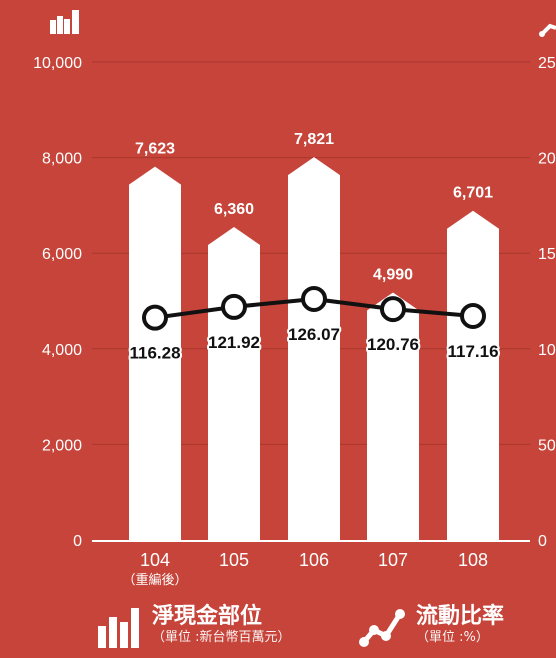 The height and width of the screenshot is (658, 556). Describe the element at coordinates (77, 541) in the screenshot. I see `y-tick-label-left: 0` at that location.